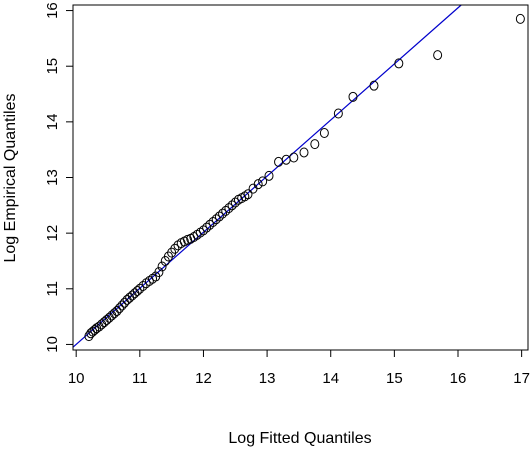  I want to click on x-tick-label: 13, so click(267, 378).